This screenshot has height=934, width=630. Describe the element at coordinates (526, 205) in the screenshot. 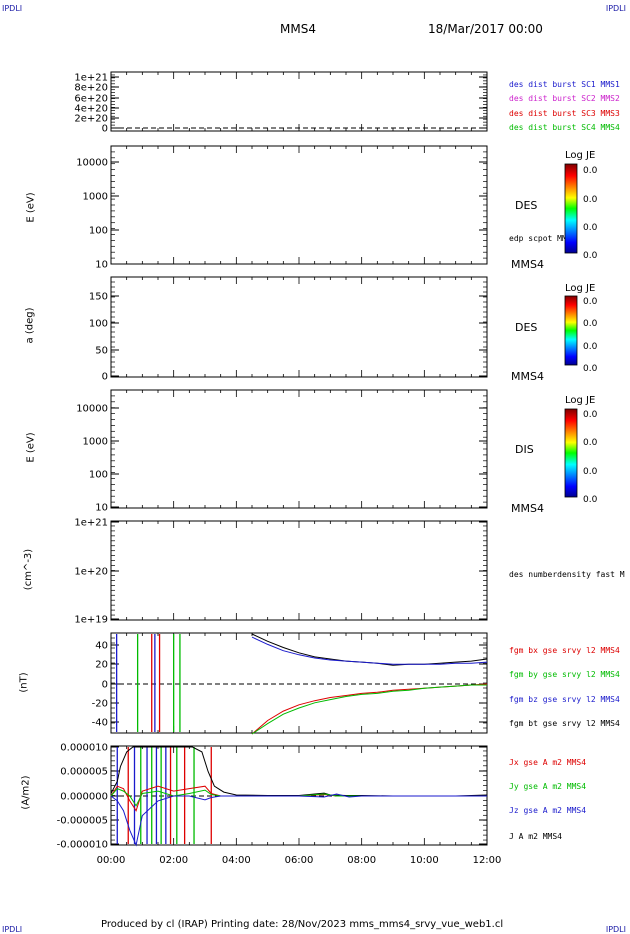

I see `instrument-label-des-energy: DES` at that location.